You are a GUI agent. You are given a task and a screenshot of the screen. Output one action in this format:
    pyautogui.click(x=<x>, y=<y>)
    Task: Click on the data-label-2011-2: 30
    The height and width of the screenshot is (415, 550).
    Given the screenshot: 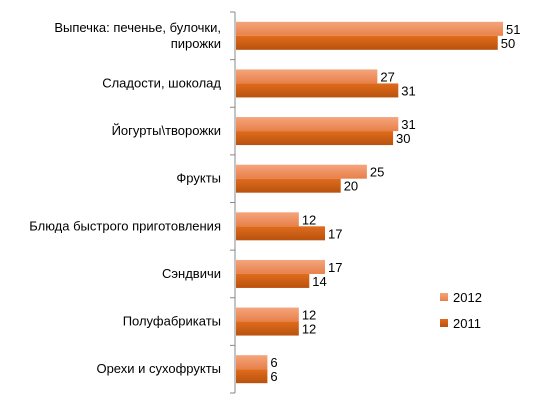 What is the action you would take?
    pyautogui.click(x=403, y=138)
    